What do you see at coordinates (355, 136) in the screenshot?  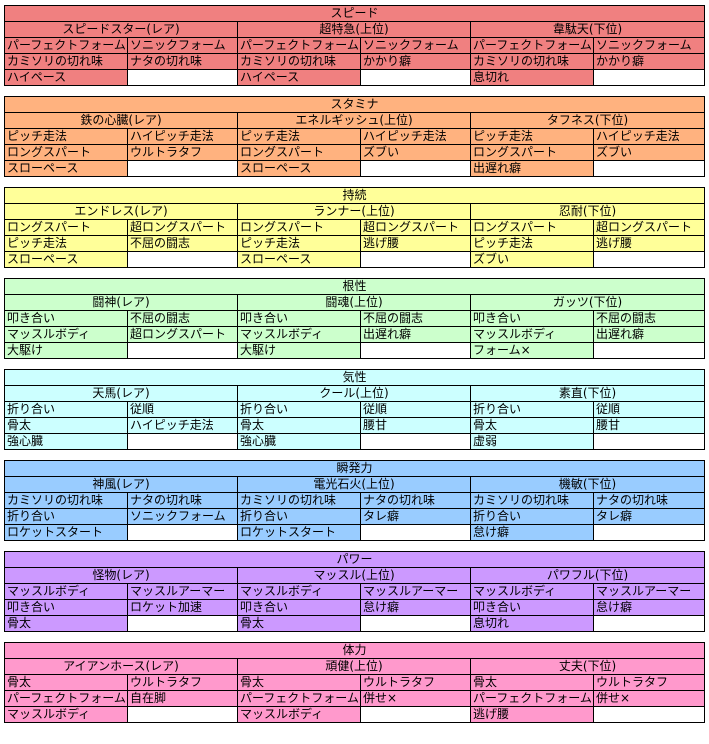 I see `table-row: ピッチ走法 ハイピッチ走法 ピッチ走法 ハイピッチ走法 ピッチ走法 ハイピッチ走法` at bounding box center [355, 136].